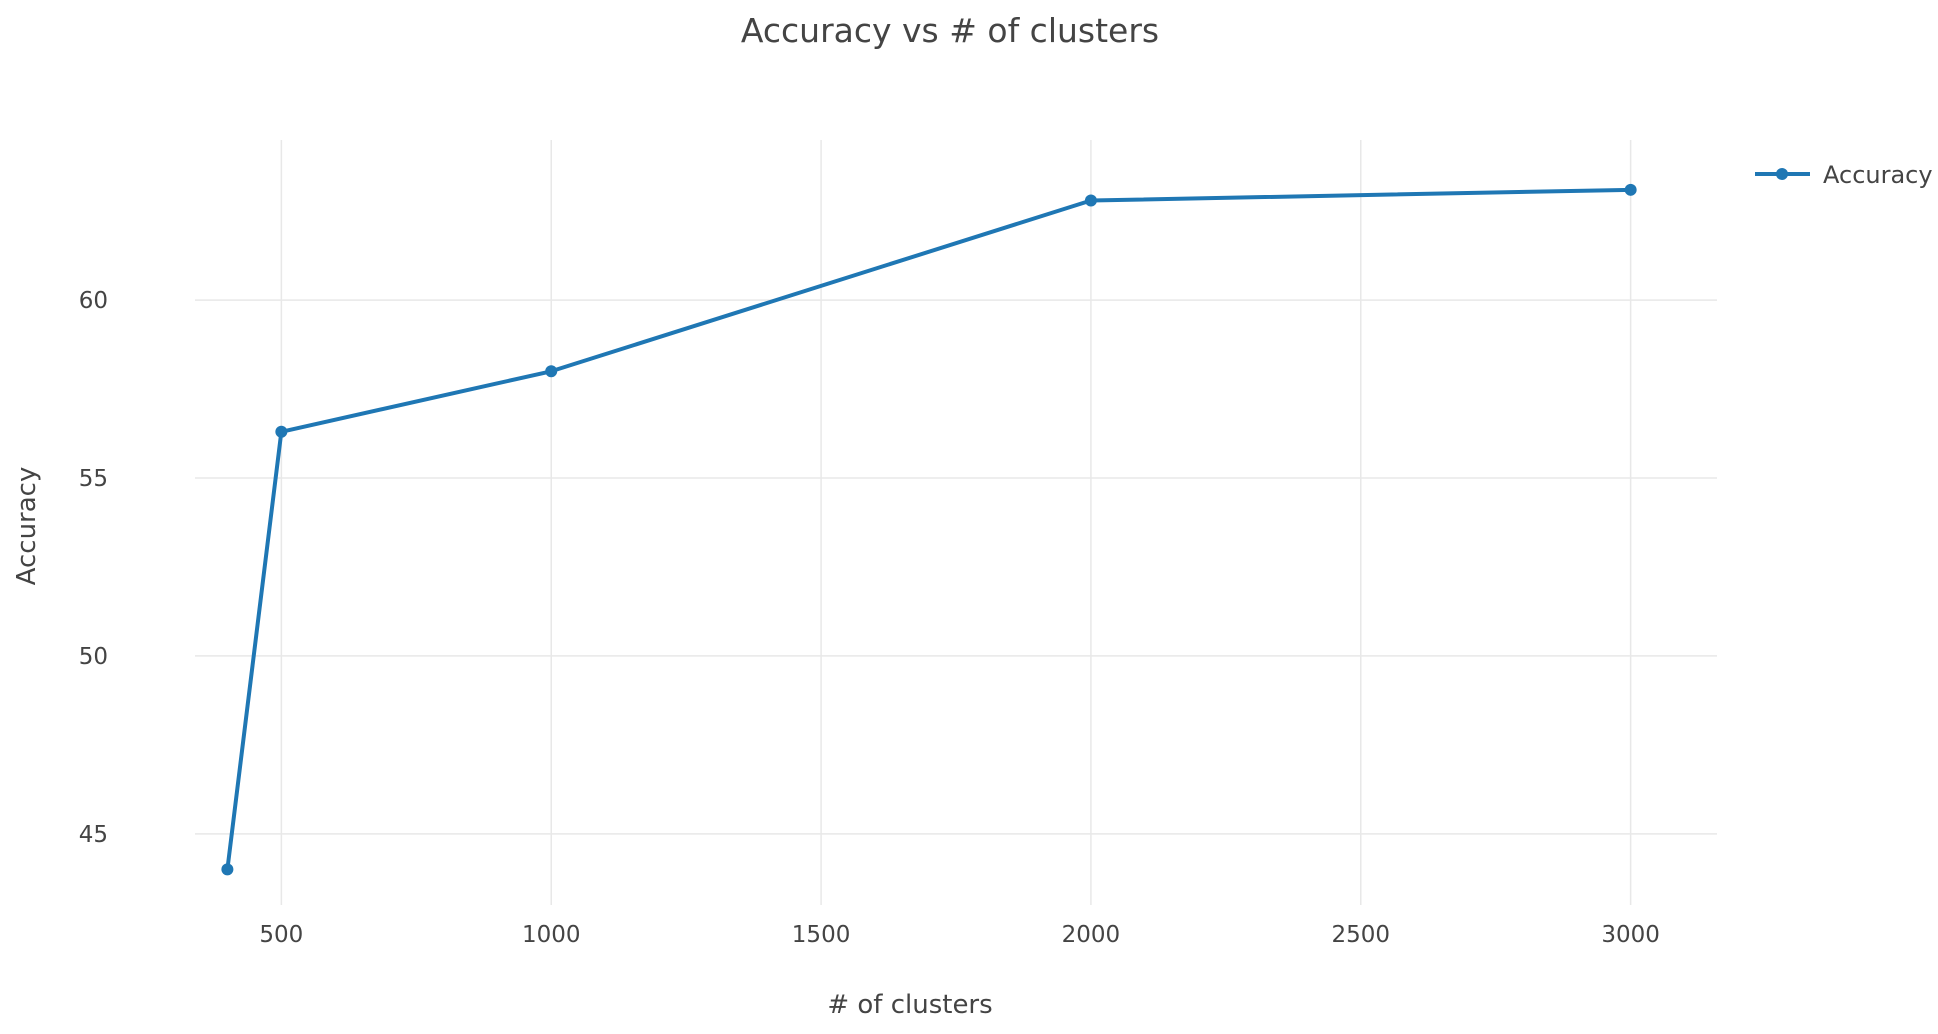 Image resolution: width=1938 pixels, height=1034 pixels. Describe the element at coordinates (1091, 935) in the screenshot. I see `x-tick-label: 2000` at that location.